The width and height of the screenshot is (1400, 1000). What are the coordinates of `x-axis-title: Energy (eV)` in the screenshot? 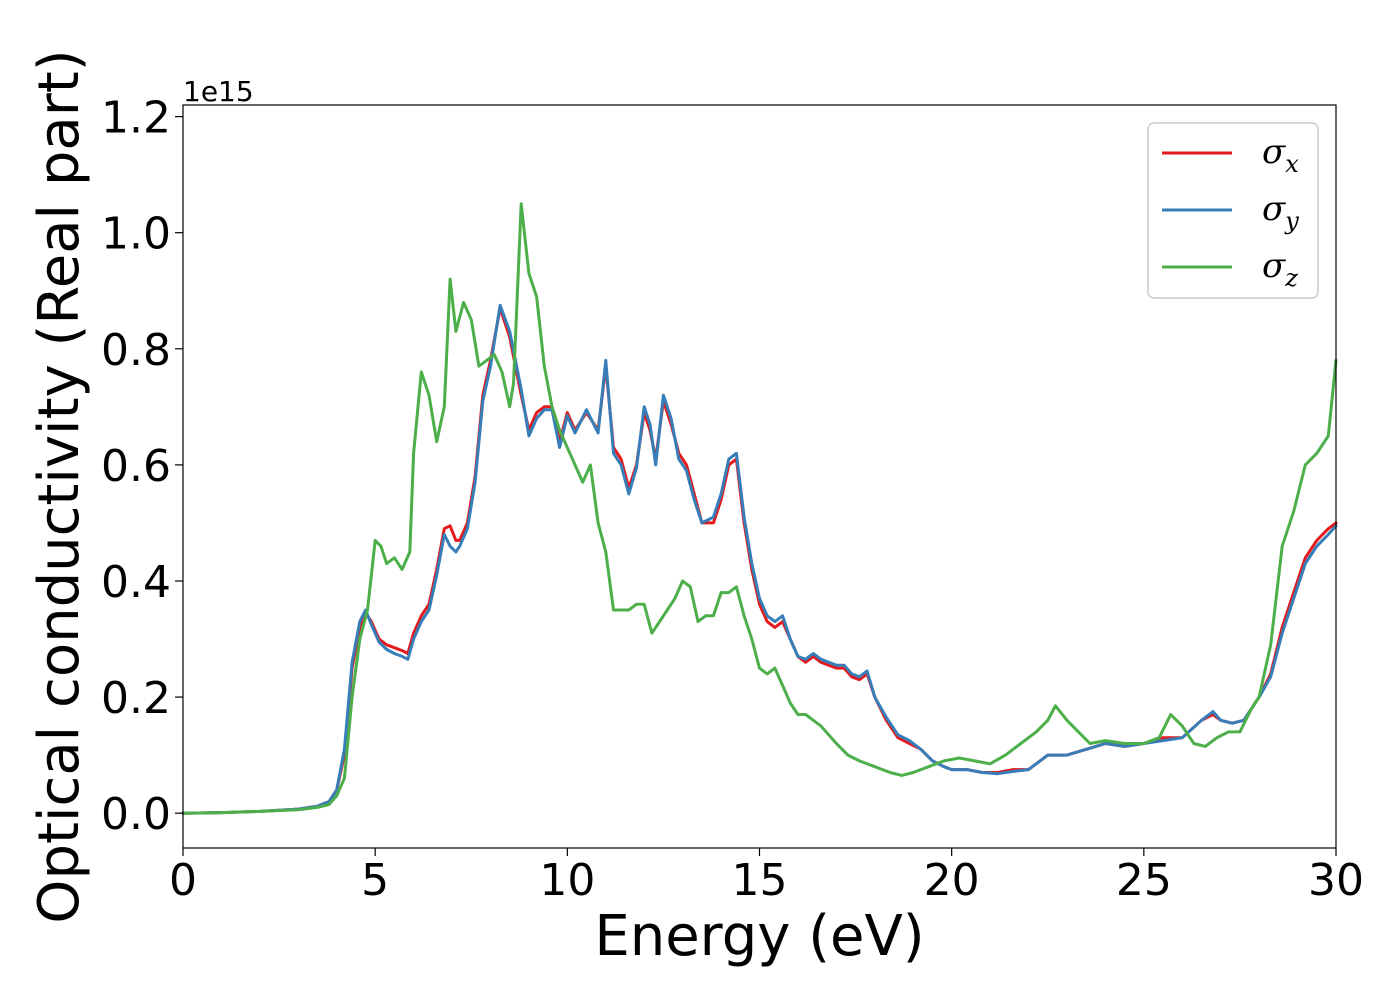 It's located at (759, 936).